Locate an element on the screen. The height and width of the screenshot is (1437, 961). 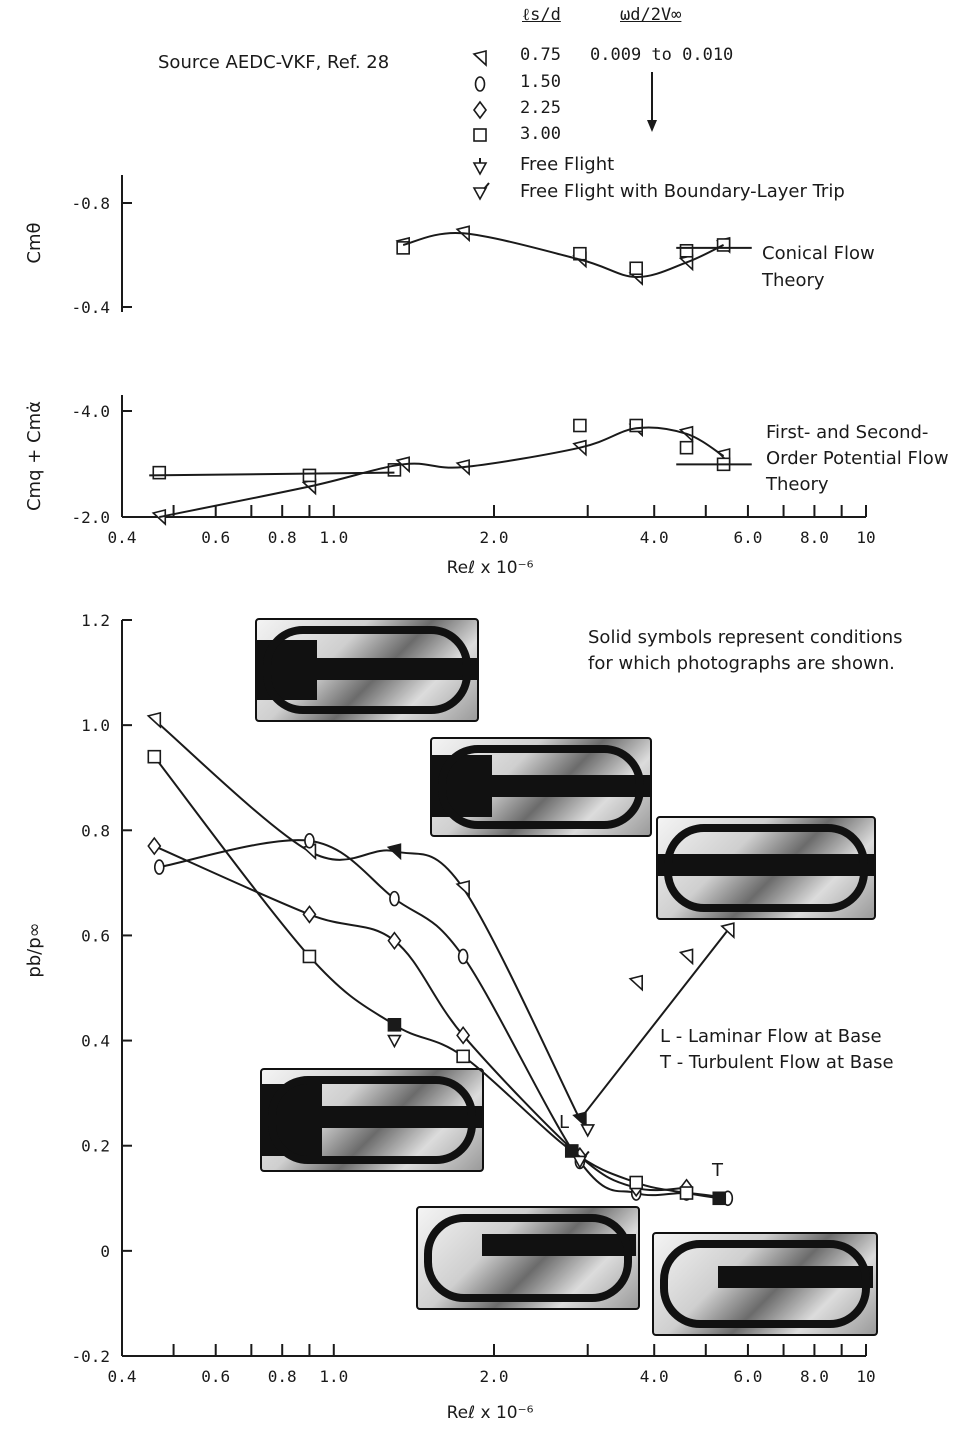
legend-omega-value: 0.009 to 0.010 is located at coordinates (662, 55).